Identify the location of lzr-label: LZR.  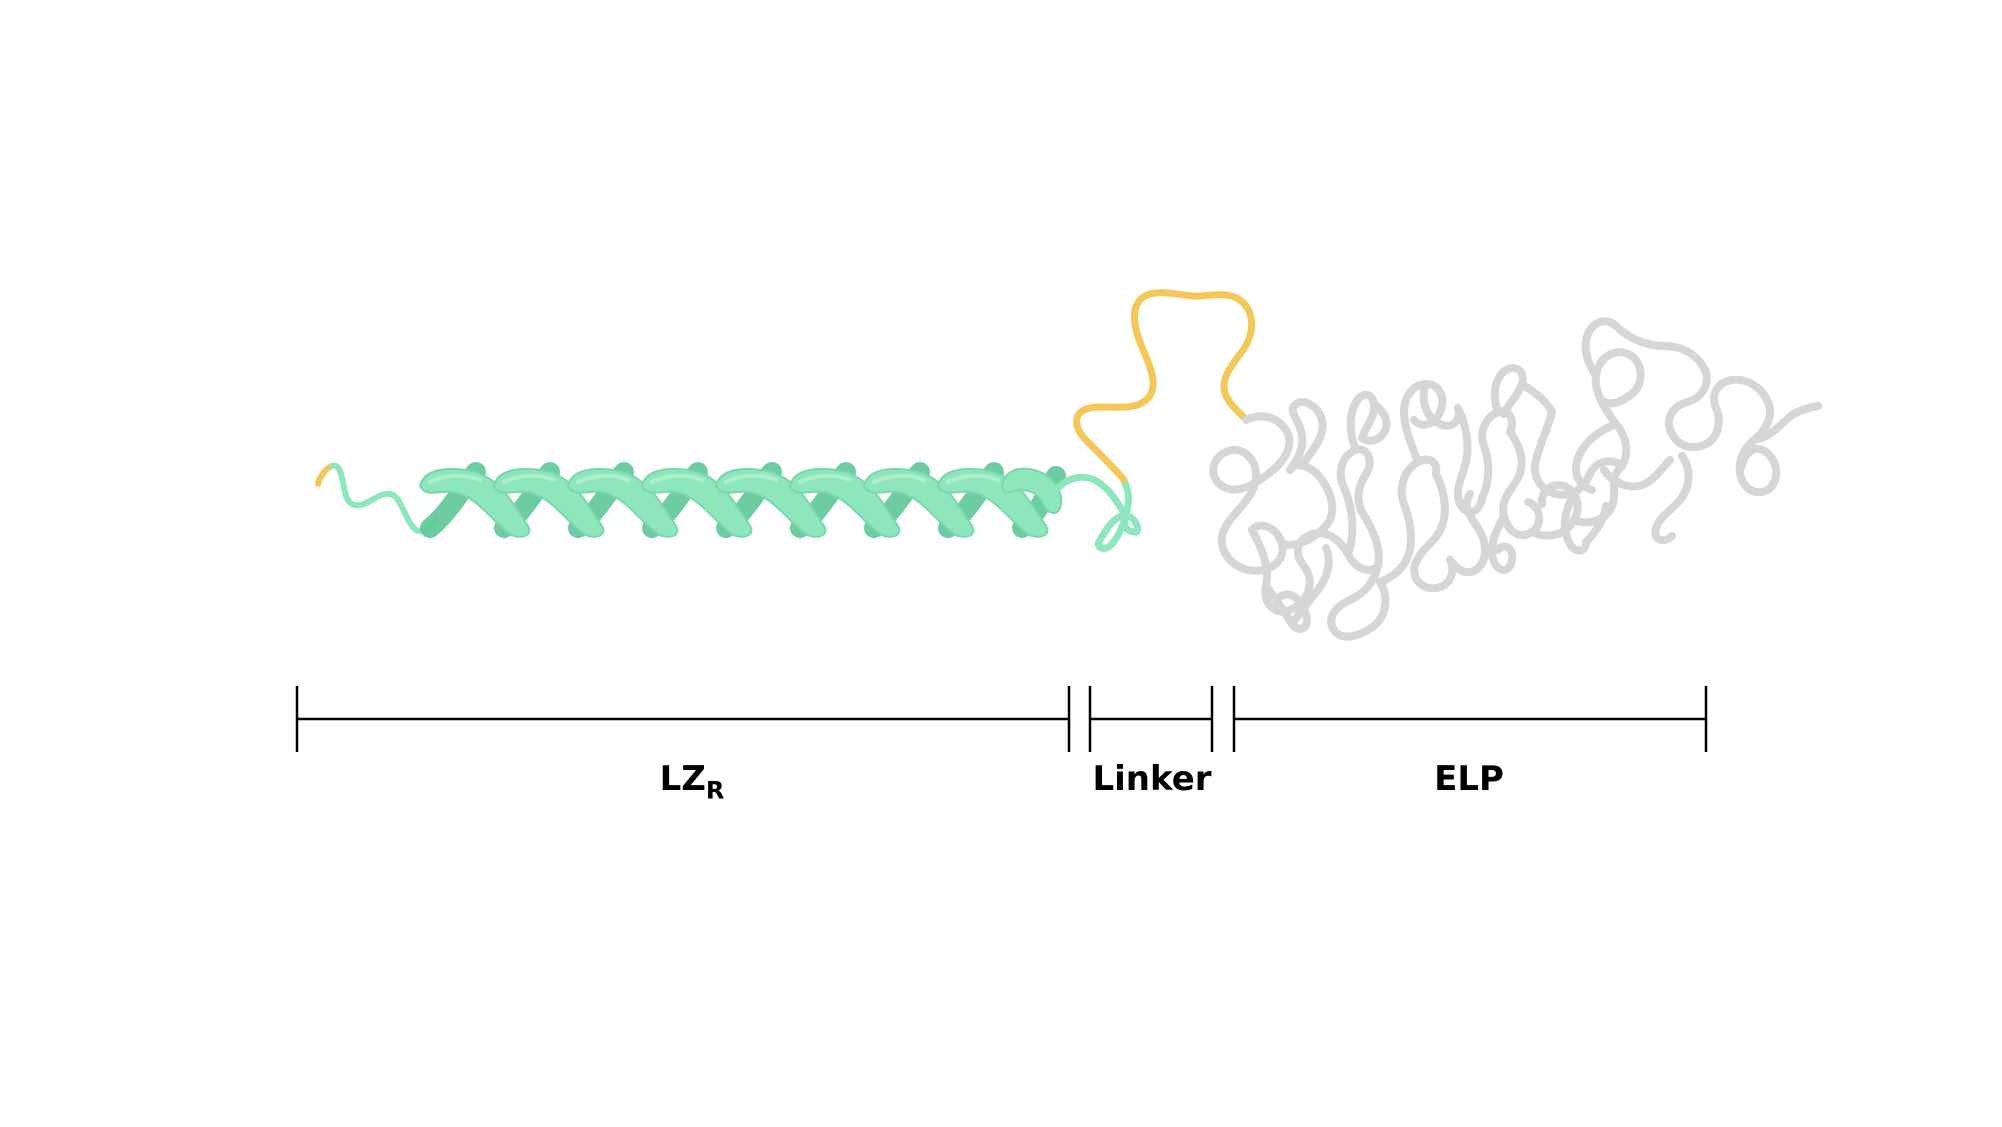
(692, 780).